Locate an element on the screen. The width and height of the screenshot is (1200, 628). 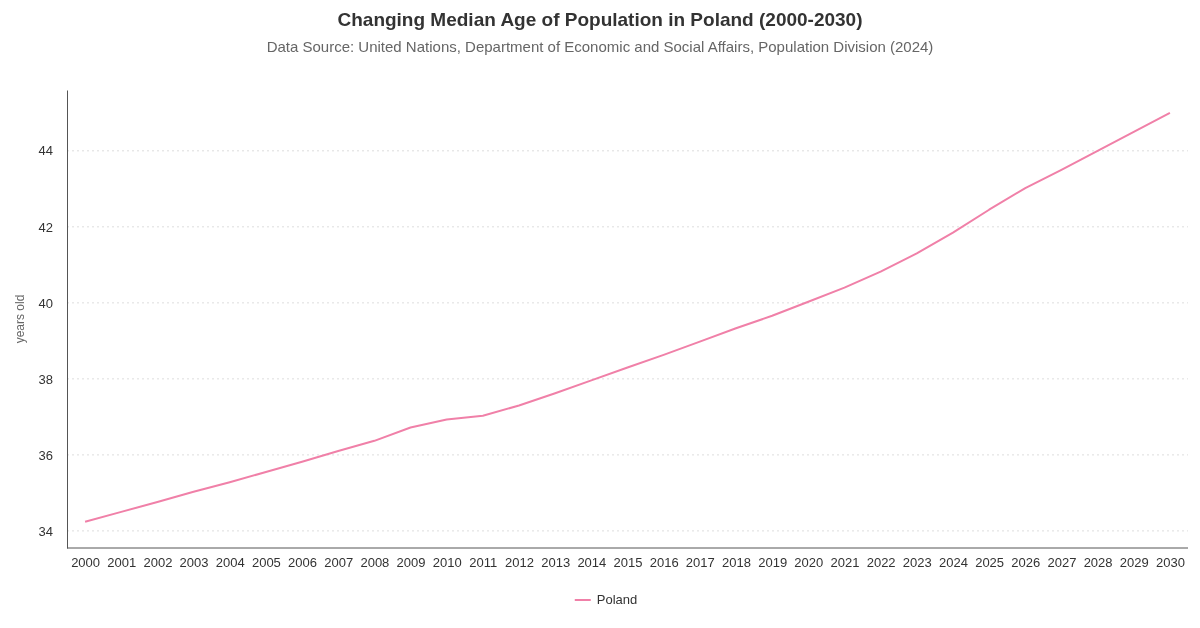
x-tick-label: 2029 is located at coordinates (1134, 563).